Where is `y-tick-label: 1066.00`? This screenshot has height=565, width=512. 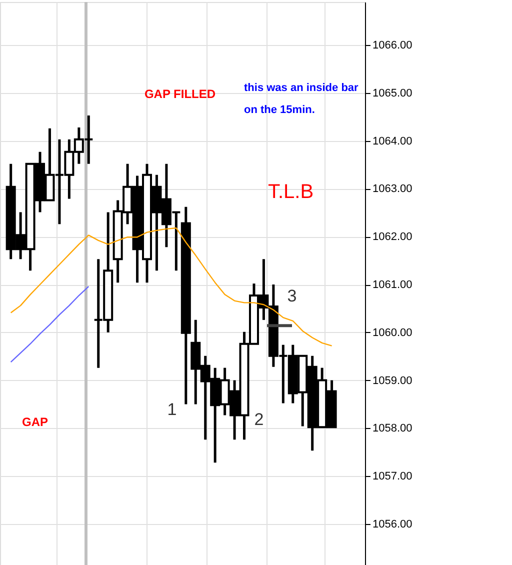
y-tick-label: 1066.00 is located at coordinates (392, 46).